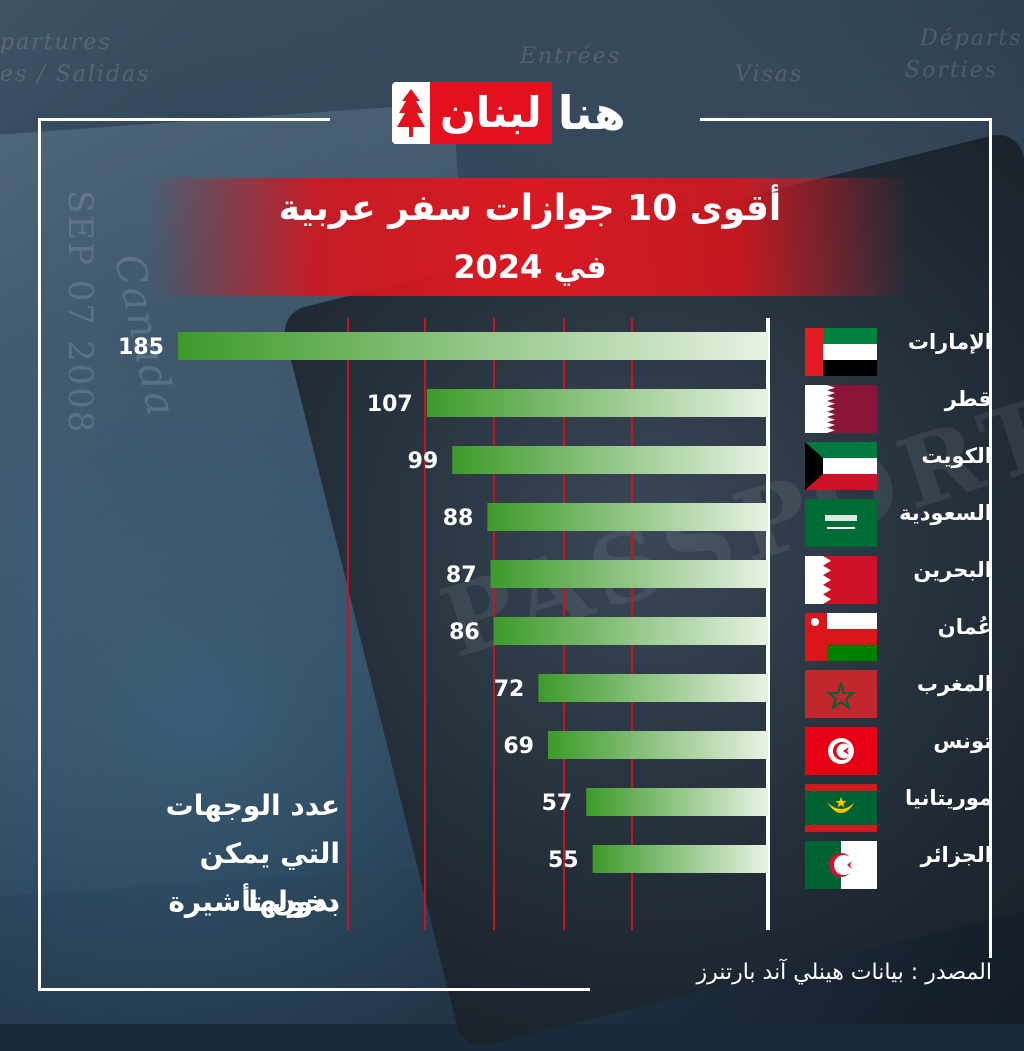 The width and height of the screenshot is (1024, 1051). I want to click on logo-white-text: هنا, so click(591, 113).